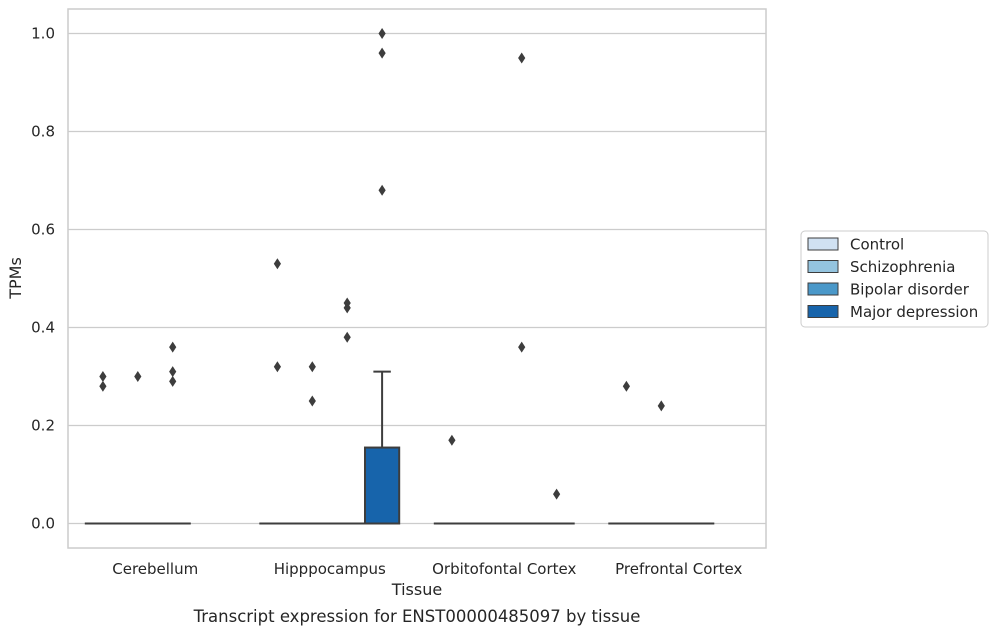 The height and width of the screenshot is (634, 997). Describe the element at coordinates (877, 245) in the screenshot. I see `legend-label: Control` at that location.